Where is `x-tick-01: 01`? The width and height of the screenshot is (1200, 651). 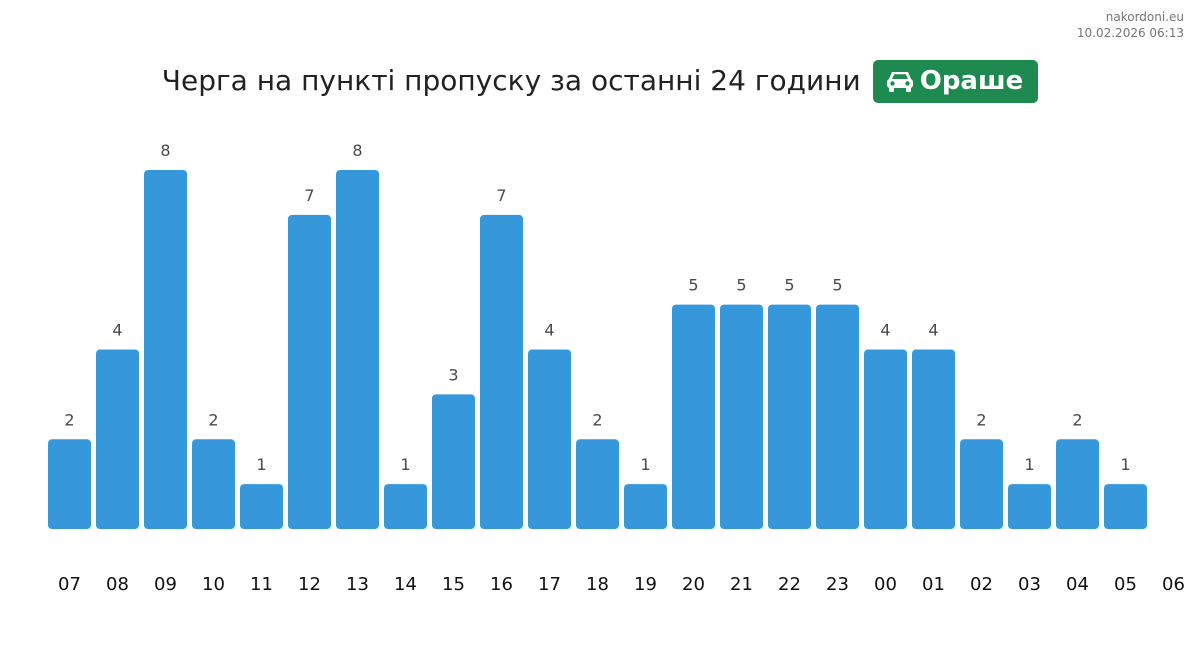 x-tick-01: 01 is located at coordinates (933, 584).